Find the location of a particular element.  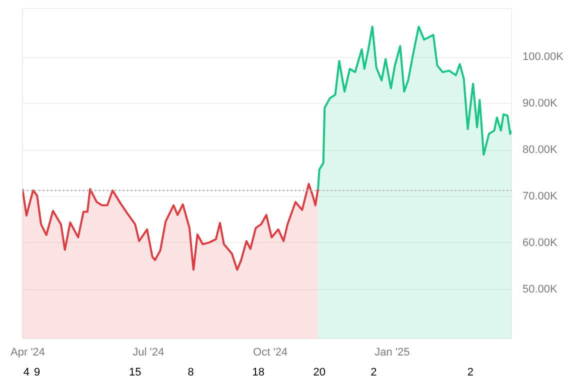

y-tick-label: 70.00K is located at coordinates (540, 196).